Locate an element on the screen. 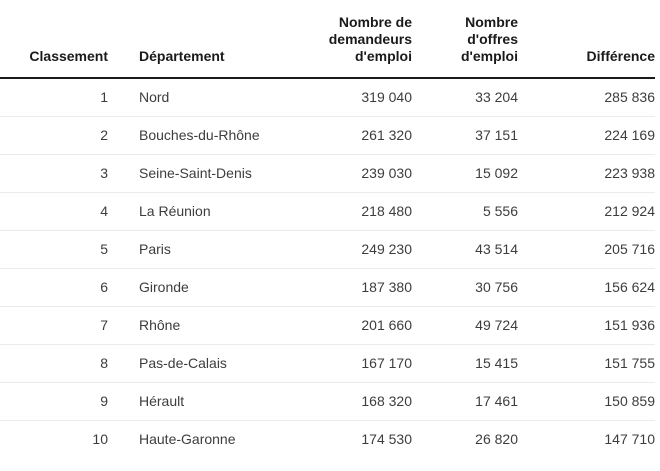  header-classement: Classement is located at coordinates (54, 39).